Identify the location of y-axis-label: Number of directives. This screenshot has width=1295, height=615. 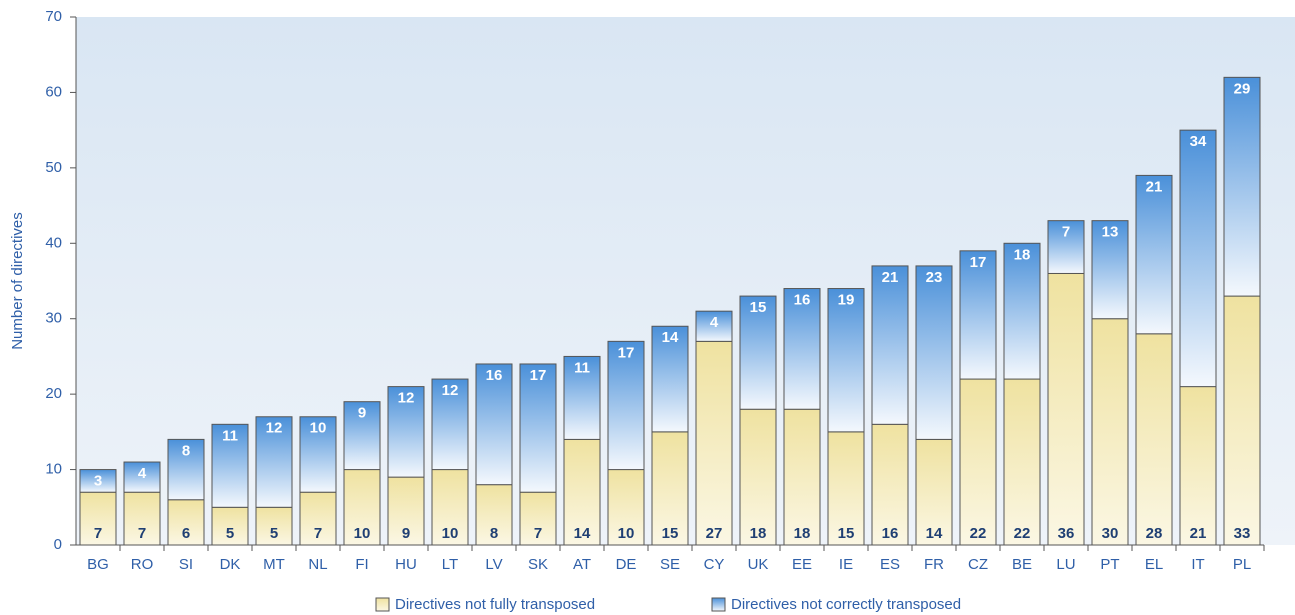
(17, 281).